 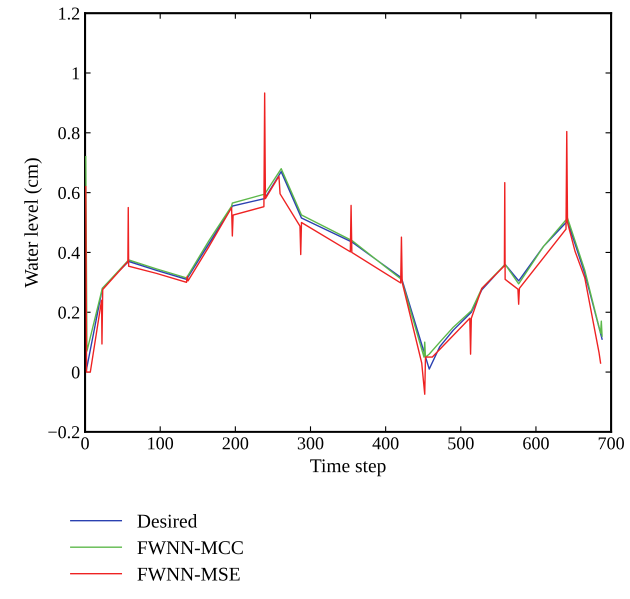 What do you see at coordinates (188, 574) in the screenshot?
I see `legend-label: FWNN-MSE` at bounding box center [188, 574].